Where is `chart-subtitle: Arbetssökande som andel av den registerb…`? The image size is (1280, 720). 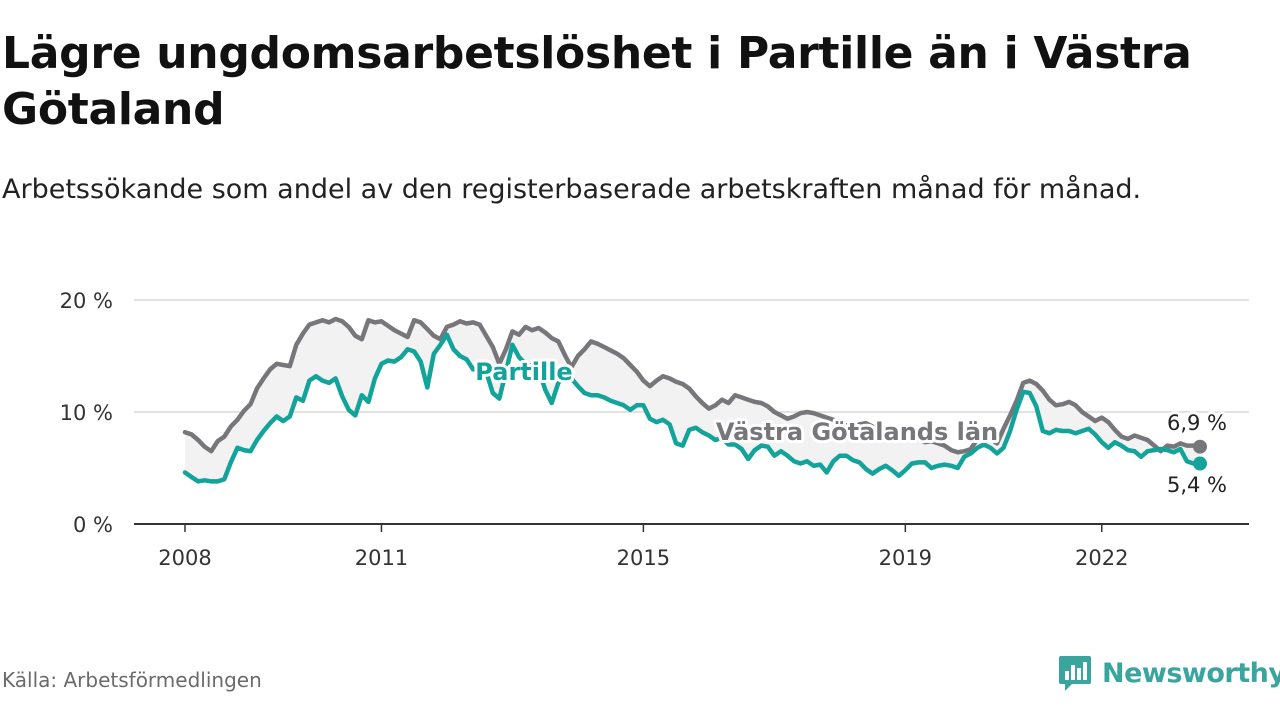 chart-subtitle: Arbetssökande som andel av den registerb… is located at coordinates (572, 189).